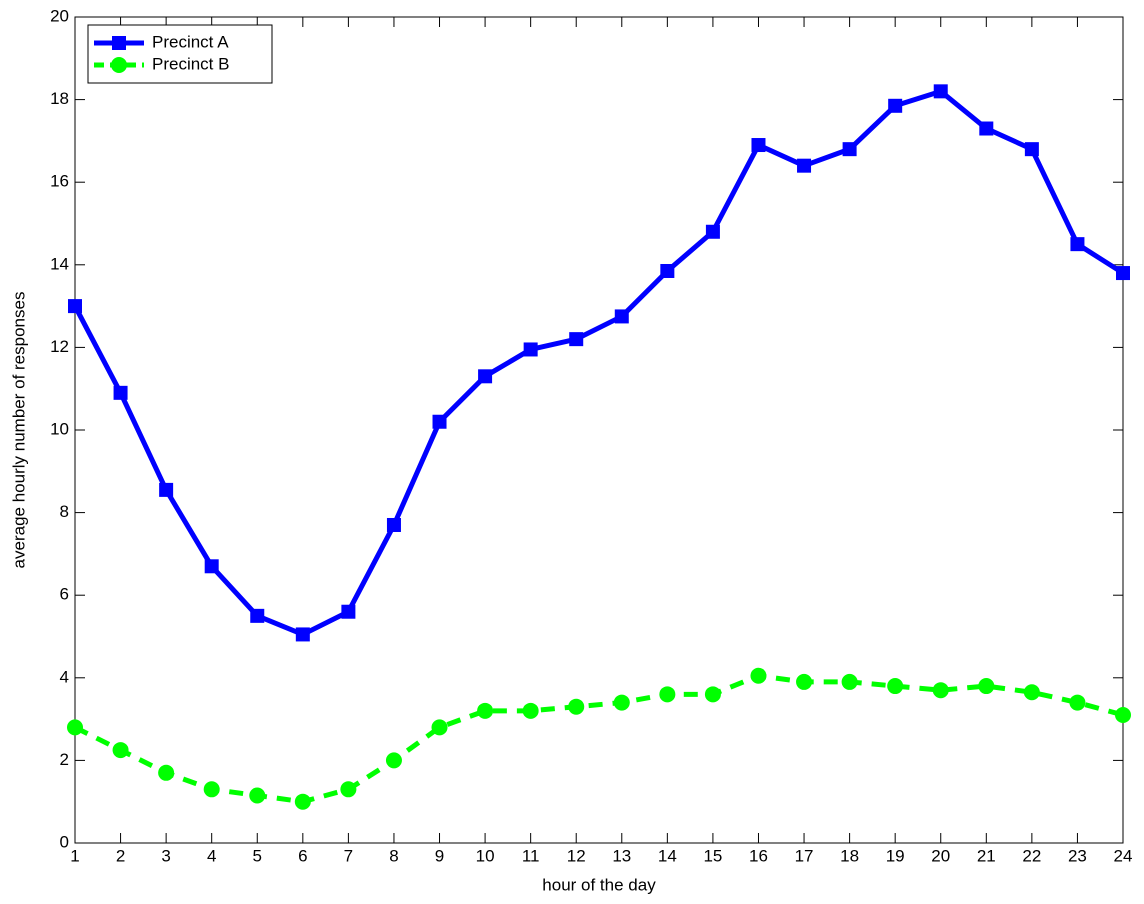 The width and height of the screenshot is (1144, 904). What do you see at coordinates (120, 855) in the screenshot?
I see `x-tick-label: 2` at bounding box center [120, 855].